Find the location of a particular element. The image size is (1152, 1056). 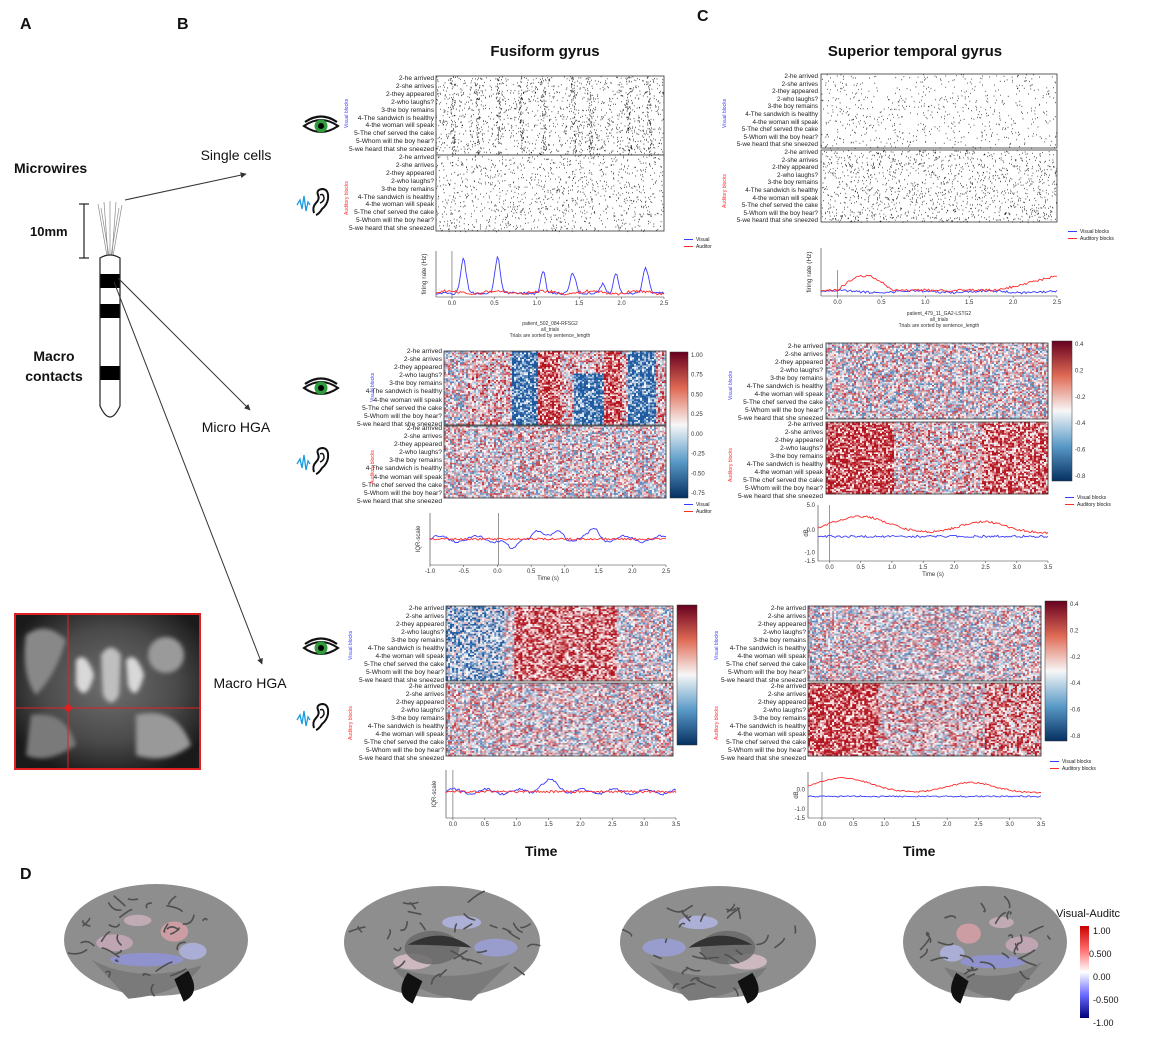

column-title-stg: Superior temporal gyrus is located at coordinates (915, 51).